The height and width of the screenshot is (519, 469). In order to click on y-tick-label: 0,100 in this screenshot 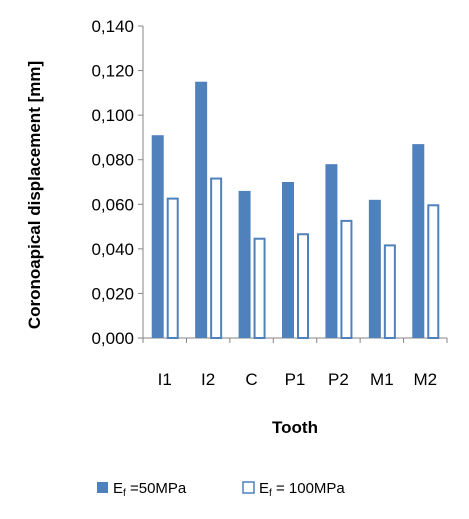, I will do `click(112, 115)`.